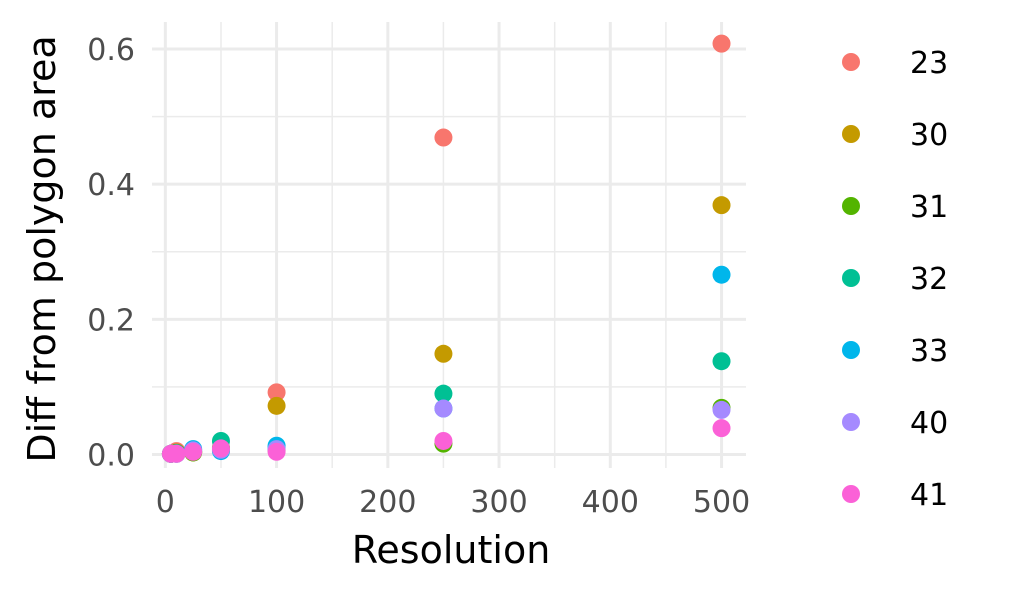 The width and height of the screenshot is (1018, 597). What do you see at coordinates (165, 502) in the screenshot?
I see `x-tick-label: 0` at bounding box center [165, 502].